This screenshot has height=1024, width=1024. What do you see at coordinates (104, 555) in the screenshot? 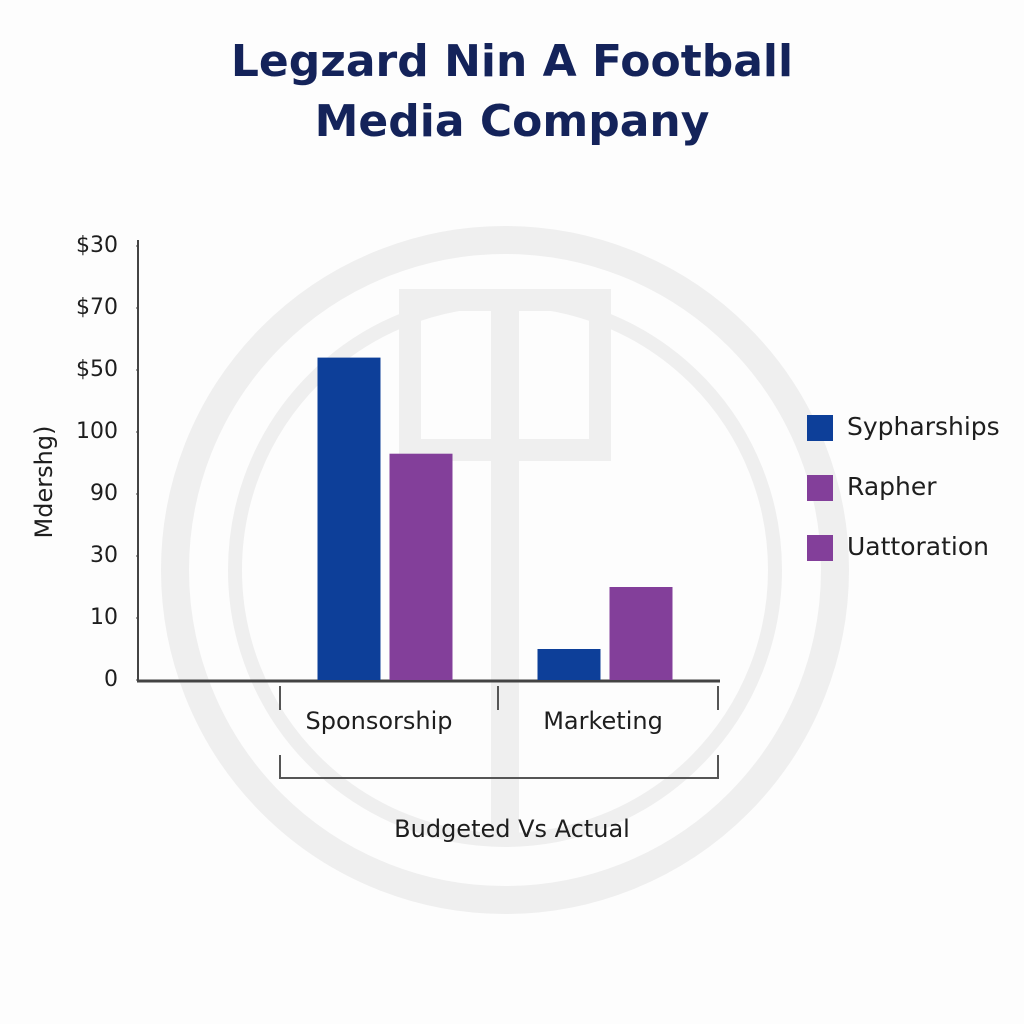
I see `y-tick-label: 30` at bounding box center [104, 555].